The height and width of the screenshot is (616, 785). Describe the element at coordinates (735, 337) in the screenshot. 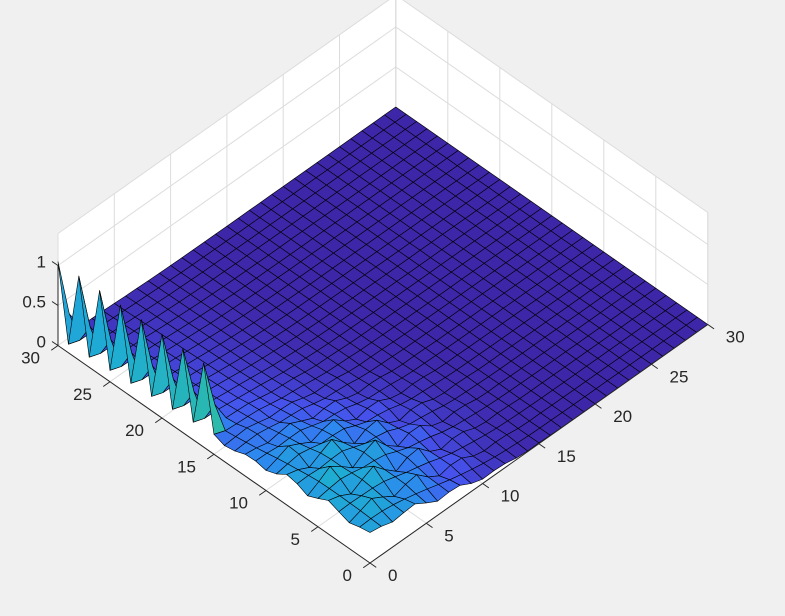

I see `x-tick-label: 30` at that location.